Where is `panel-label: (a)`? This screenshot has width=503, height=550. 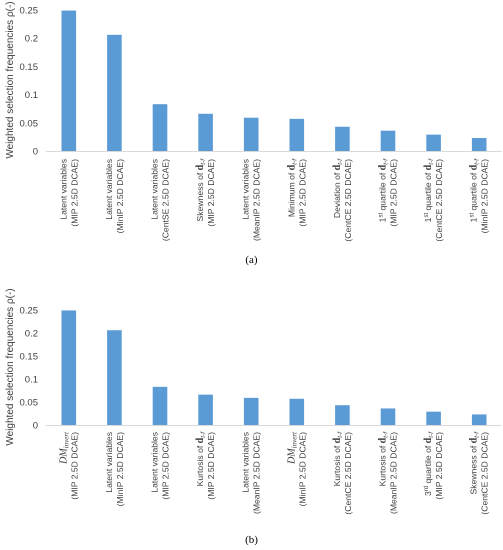 panel-label: (a) is located at coordinates (251, 260).